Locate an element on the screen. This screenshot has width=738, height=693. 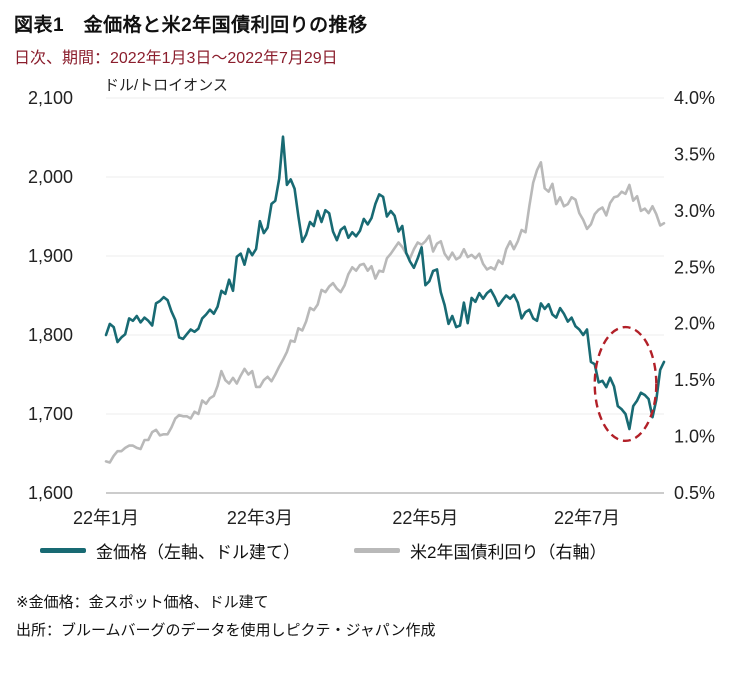
svg-text: 1,700 is located at coordinates (50, 414).